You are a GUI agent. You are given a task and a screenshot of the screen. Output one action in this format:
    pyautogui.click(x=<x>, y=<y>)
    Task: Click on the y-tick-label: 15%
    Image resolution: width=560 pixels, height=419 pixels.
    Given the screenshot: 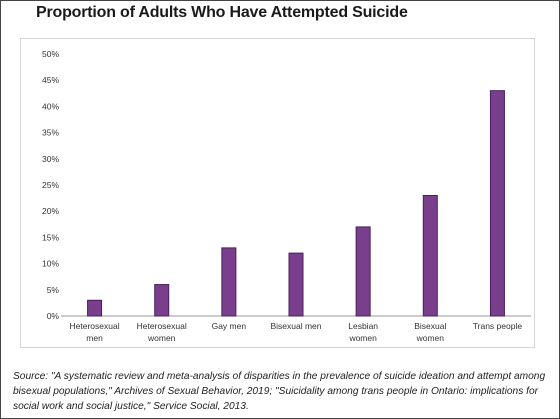 What is the action you would take?
    pyautogui.click(x=50, y=237)
    